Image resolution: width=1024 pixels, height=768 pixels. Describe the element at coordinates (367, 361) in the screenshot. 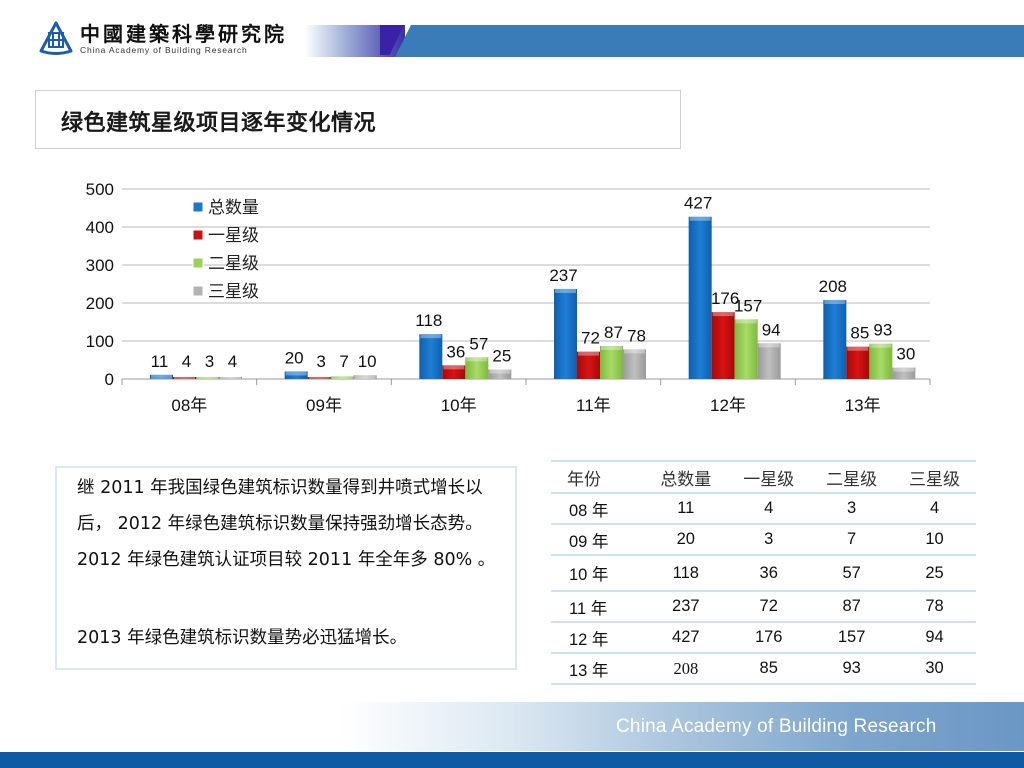

I see `data-label: 10` at that location.